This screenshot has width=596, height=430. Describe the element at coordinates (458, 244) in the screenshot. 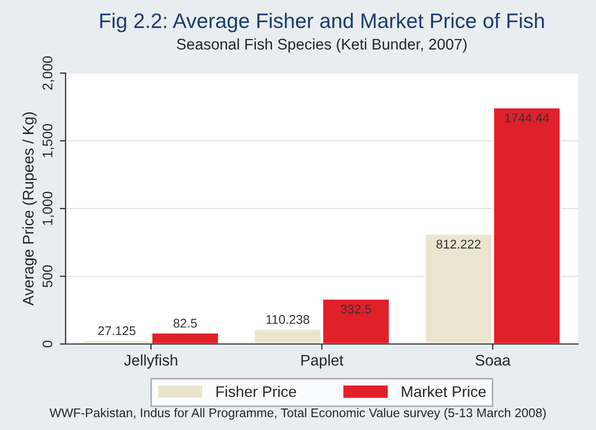

I see `data-label: 812.222` at that location.